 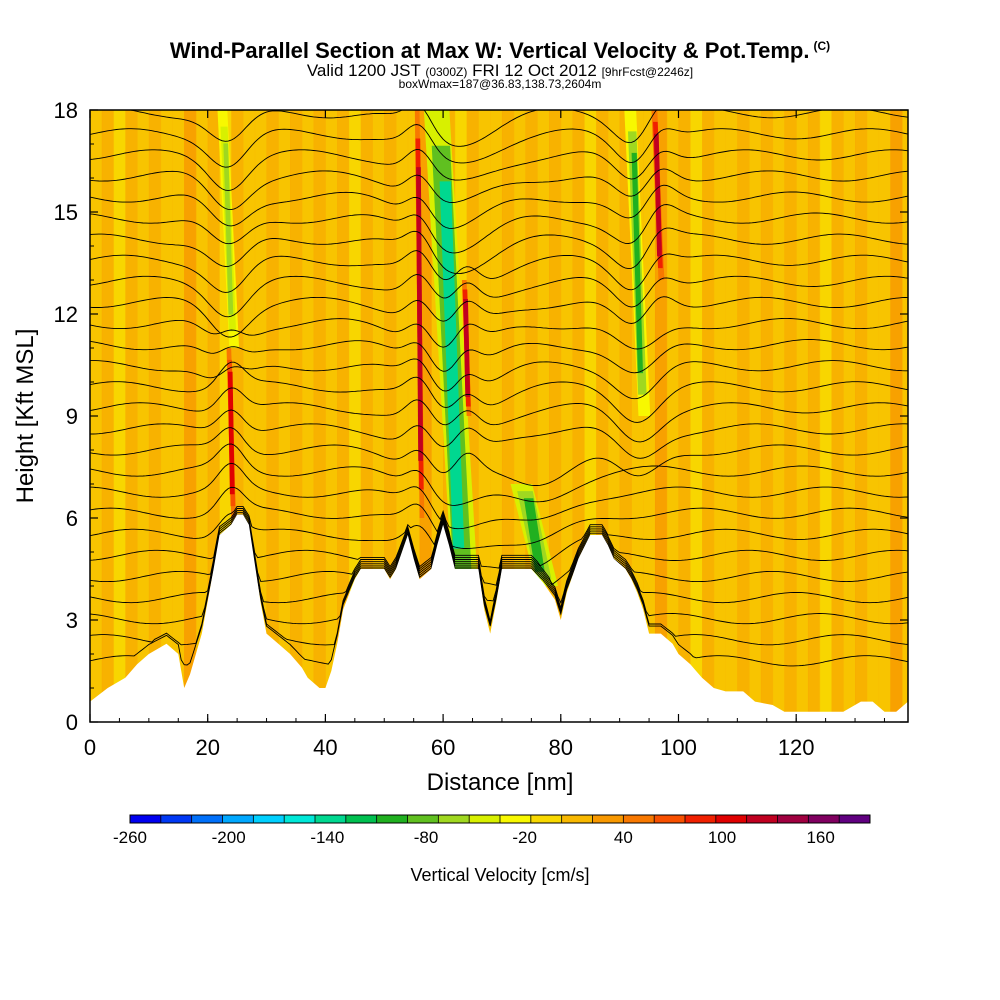 What do you see at coordinates (796, 747) in the screenshot?
I see `x-tick-label: 120` at bounding box center [796, 747].